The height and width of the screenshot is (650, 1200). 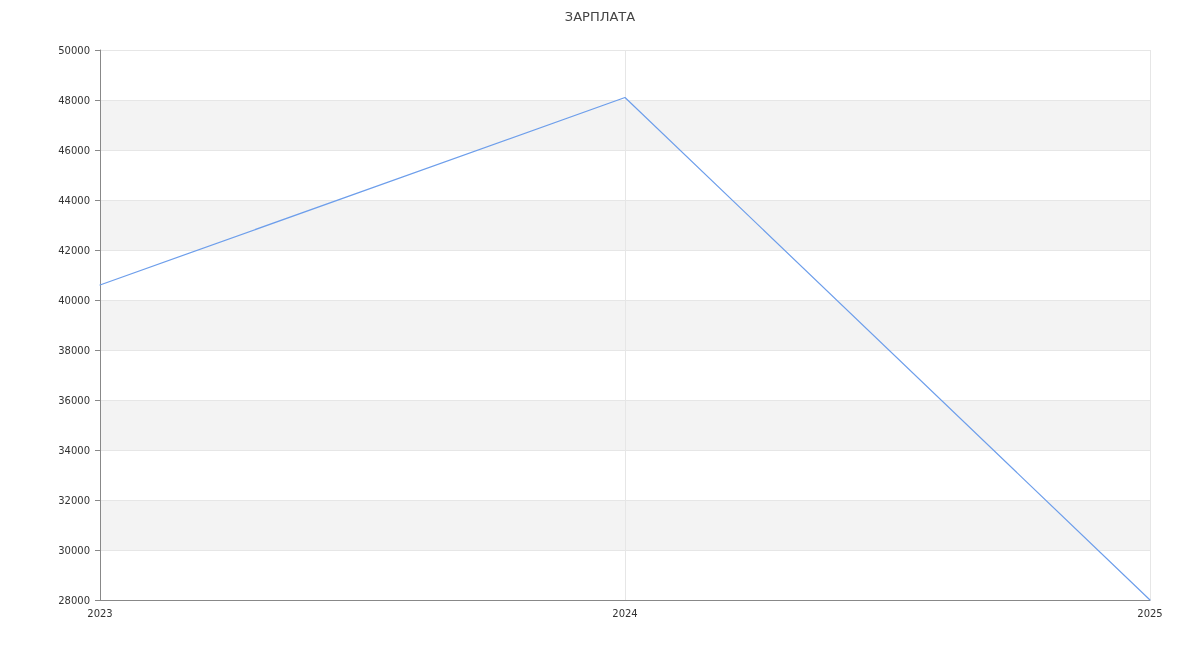 What do you see at coordinates (74, 600) in the screenshot?
I see `y-tick-label: 28000` at bounding box center [74, 600].